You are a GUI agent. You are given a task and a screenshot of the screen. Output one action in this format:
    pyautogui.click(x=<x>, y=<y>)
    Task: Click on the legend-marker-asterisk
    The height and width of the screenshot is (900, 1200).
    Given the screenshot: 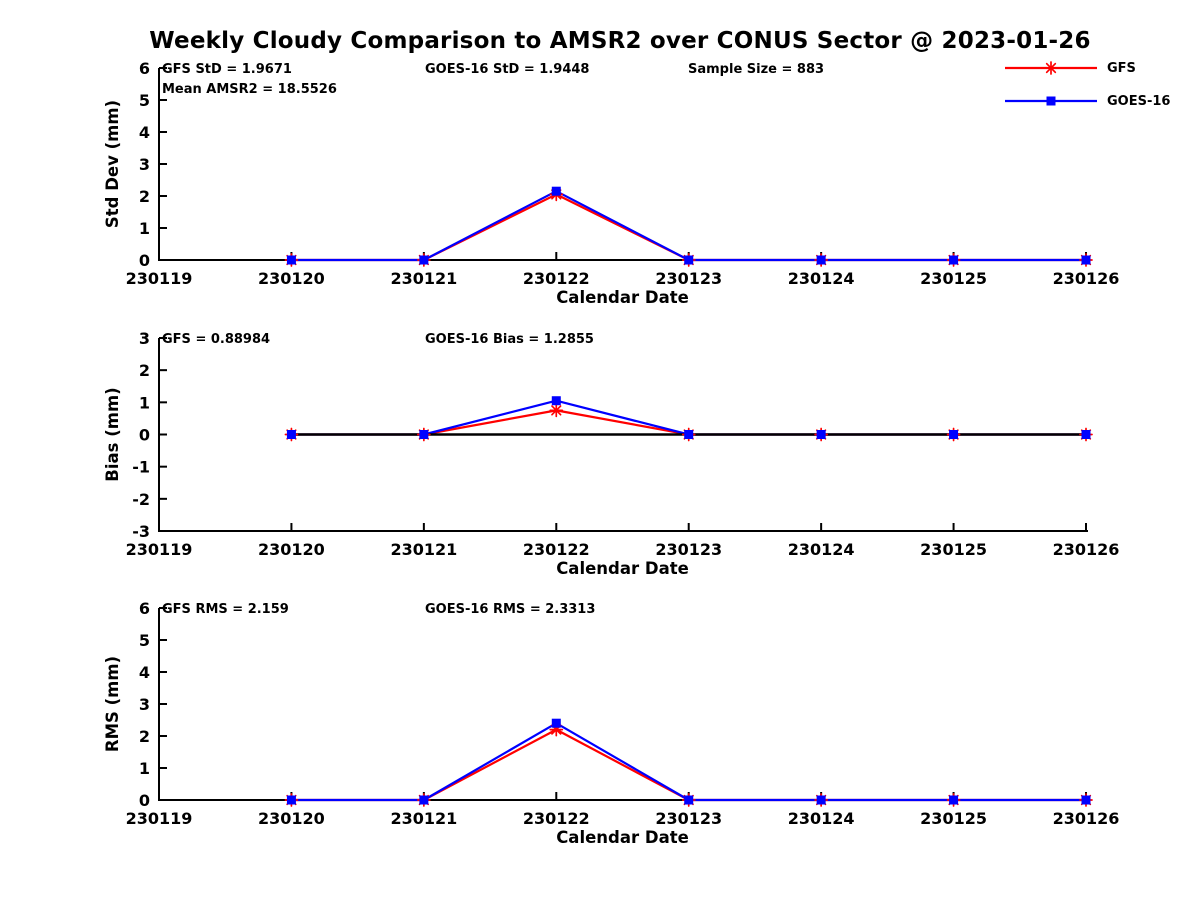 What is the action you would take?
    pyautogui.click(x=1051, y=68)
    